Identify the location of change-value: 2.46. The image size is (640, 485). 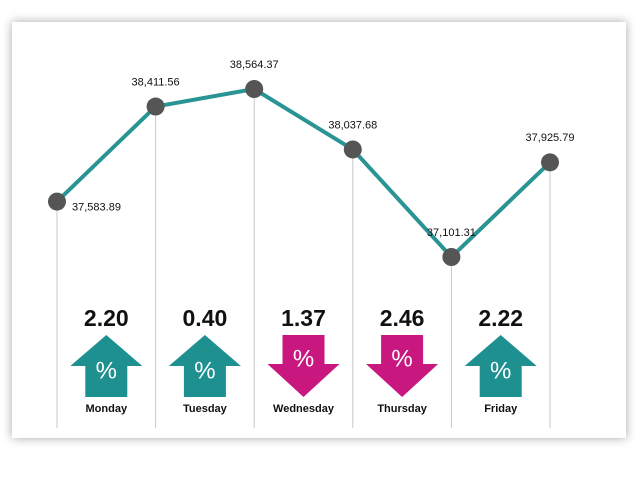
(402, 318).